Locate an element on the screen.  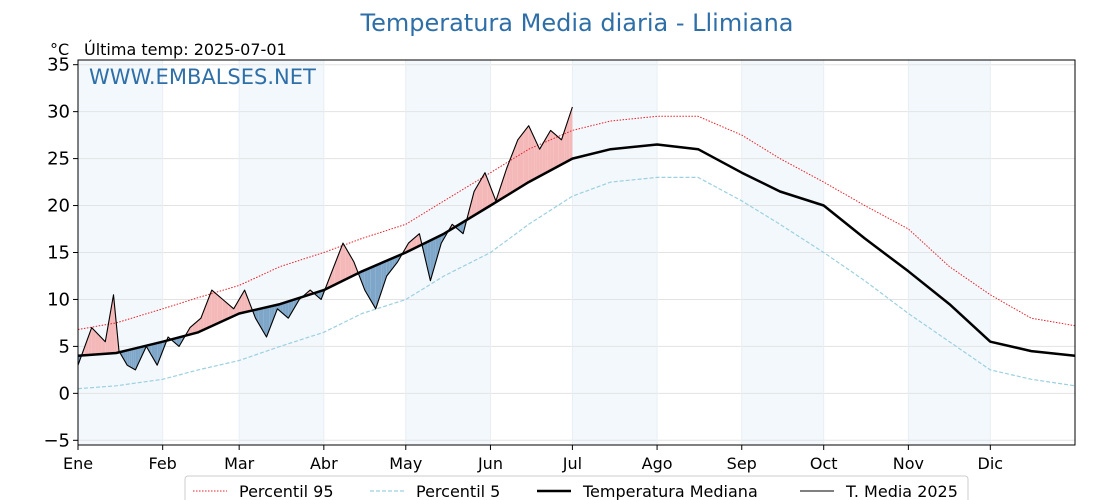
watermark: WWW.EMBALSES.NET is located at coordinates (202, 77).